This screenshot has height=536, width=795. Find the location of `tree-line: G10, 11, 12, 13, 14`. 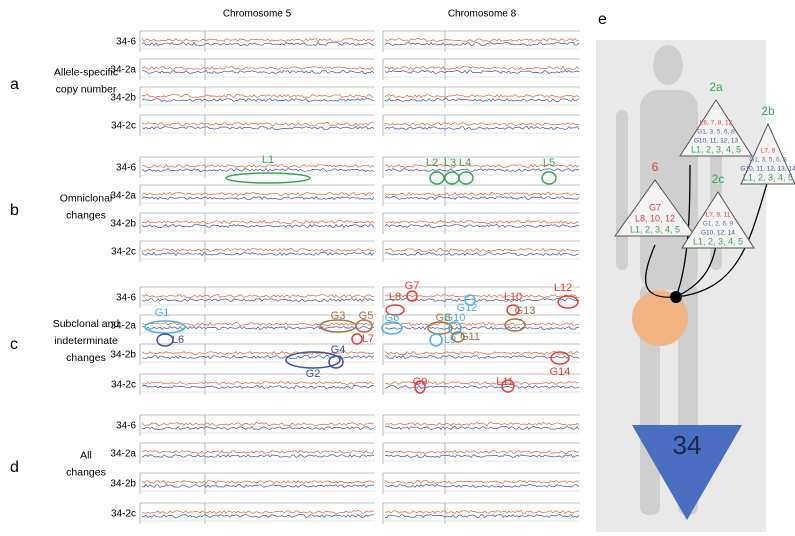

tree-line: G10, 11, 12, 13, 14 is located at coordinates (767, 169).